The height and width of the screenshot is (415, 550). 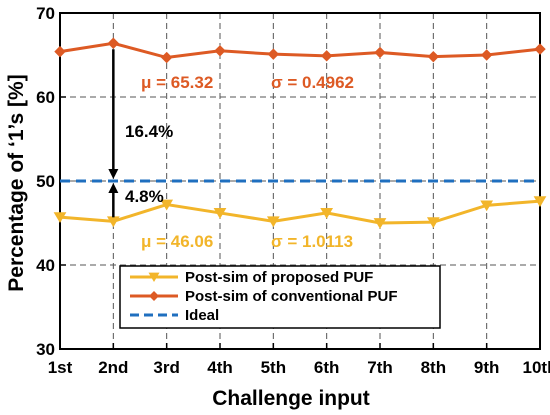 I want to click on conventional-mean-label: μ = 65.32, so click(x=177, y=82).